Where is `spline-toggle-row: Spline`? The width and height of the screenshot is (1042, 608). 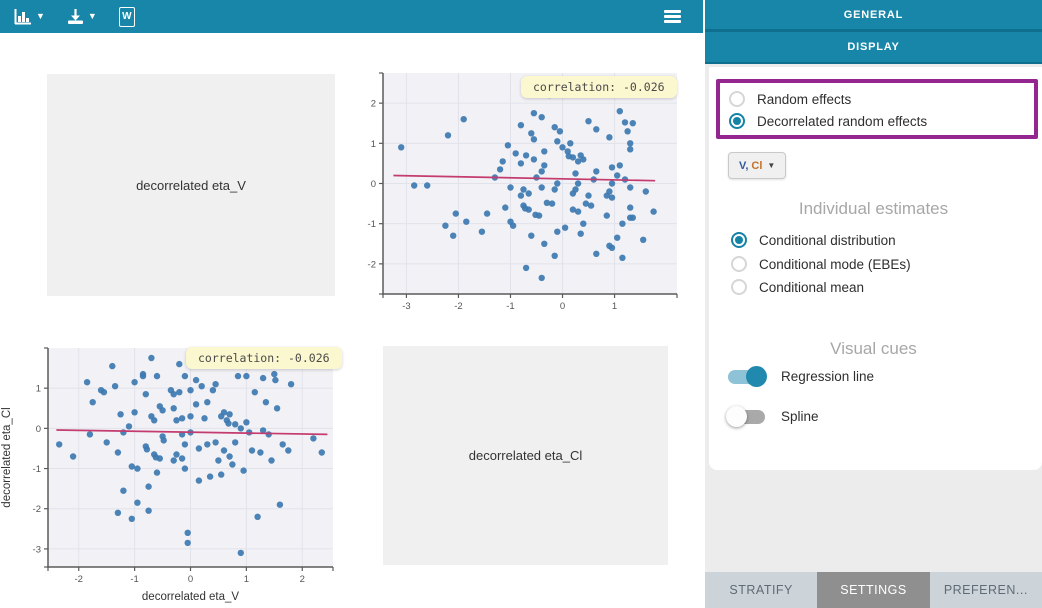 spline-toggle-row: Spline is located at coordinates (772, 416).